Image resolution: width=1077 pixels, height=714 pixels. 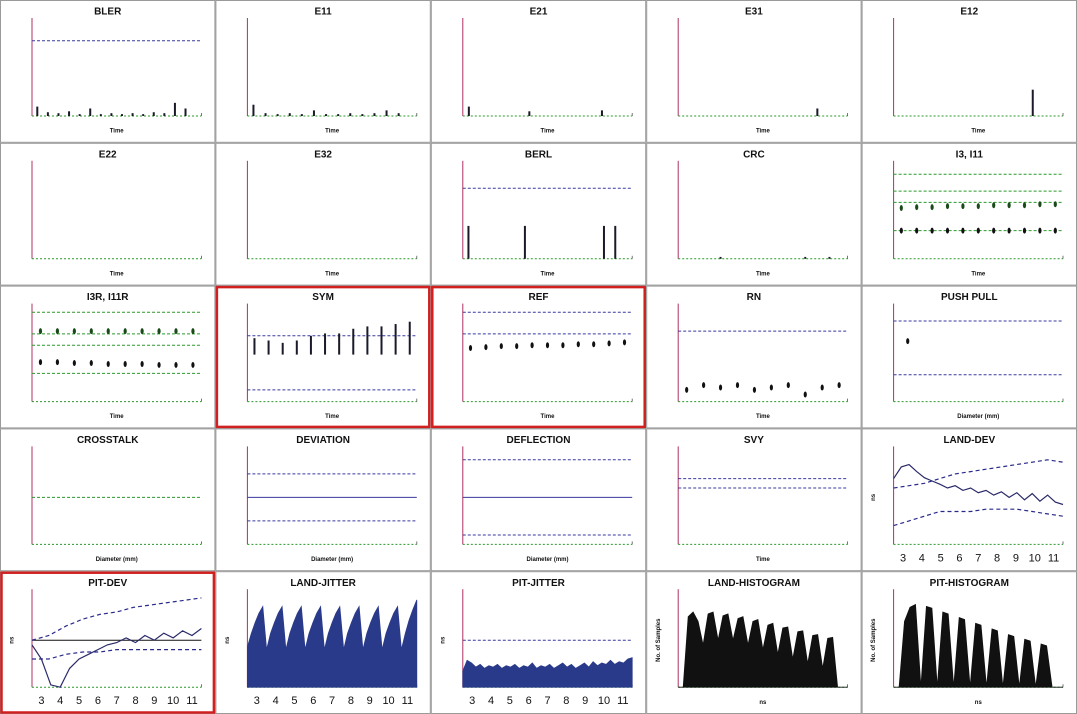 I want to click on chart-panel: E31 Time, so click(x=754, y=71).